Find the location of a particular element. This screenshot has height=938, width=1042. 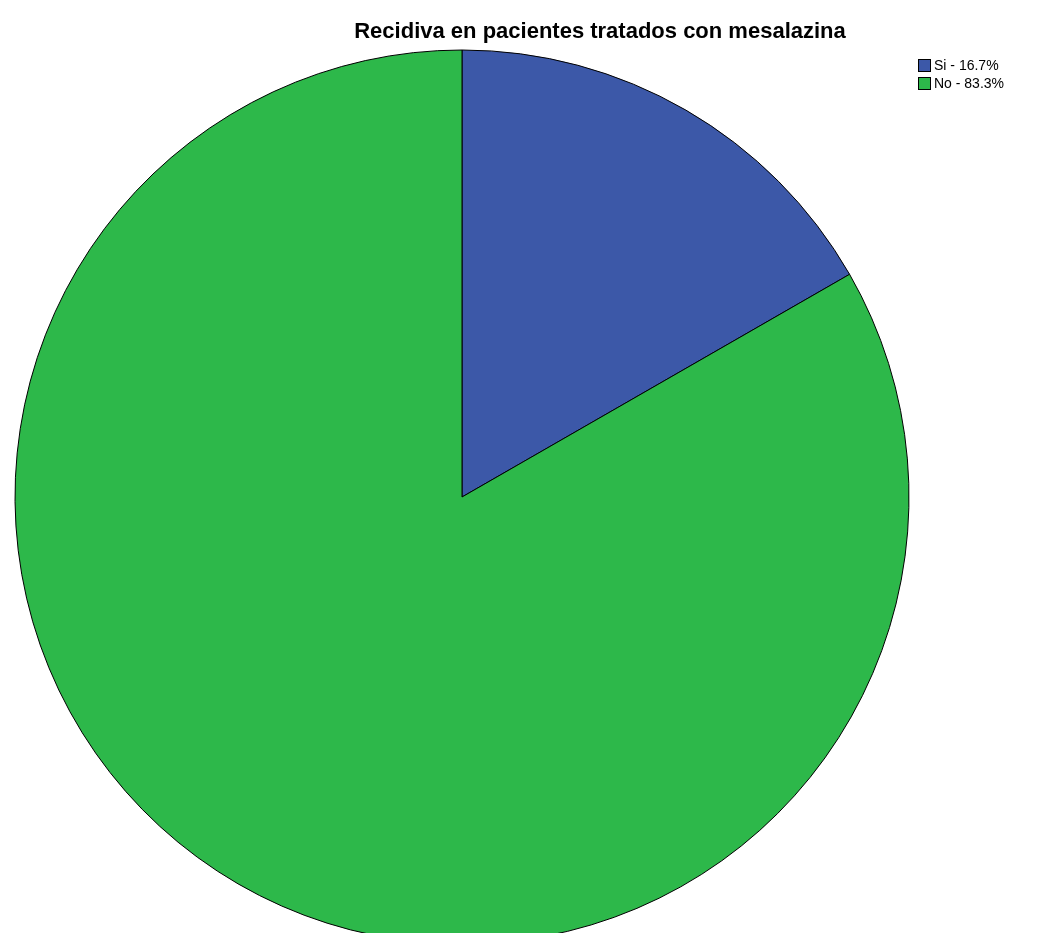

chart-title: Recidiva en pacientes tratados con mesalazina is located at coordinates (600, 30).